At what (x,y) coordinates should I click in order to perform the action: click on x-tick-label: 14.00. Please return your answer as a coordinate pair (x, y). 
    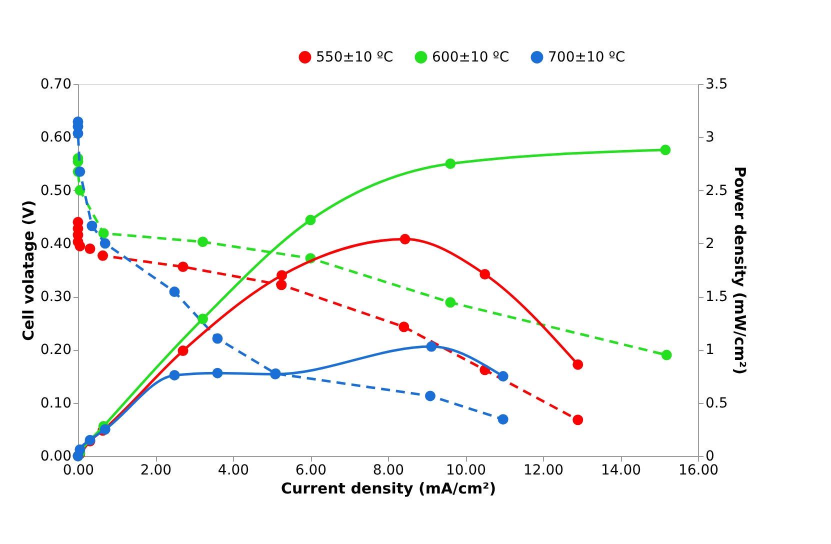
    Looking at the image, I should click on (621, 470).